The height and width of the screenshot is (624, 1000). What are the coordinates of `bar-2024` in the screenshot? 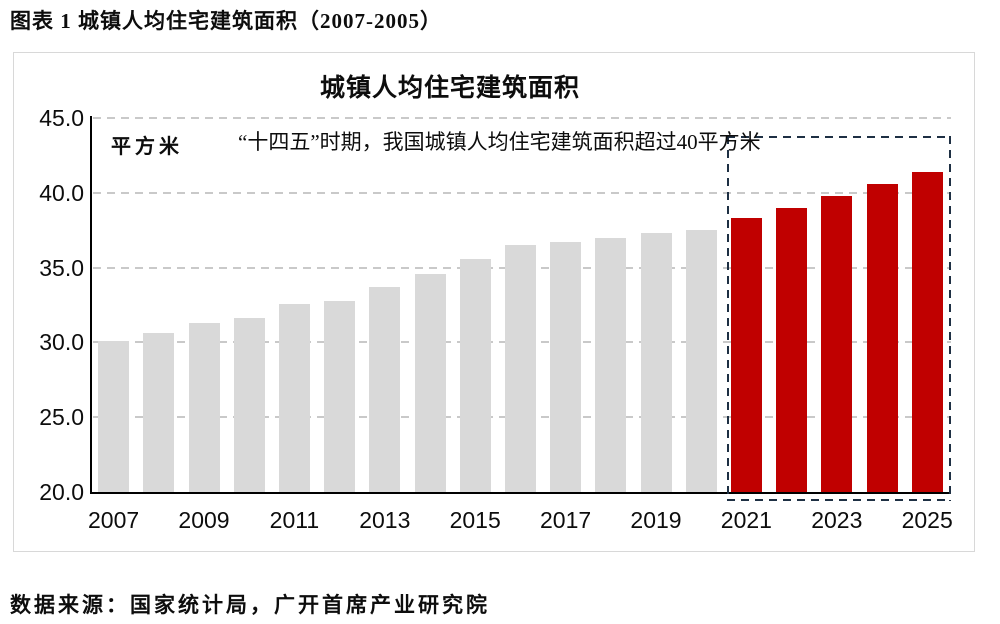 It's located at (882, 337).